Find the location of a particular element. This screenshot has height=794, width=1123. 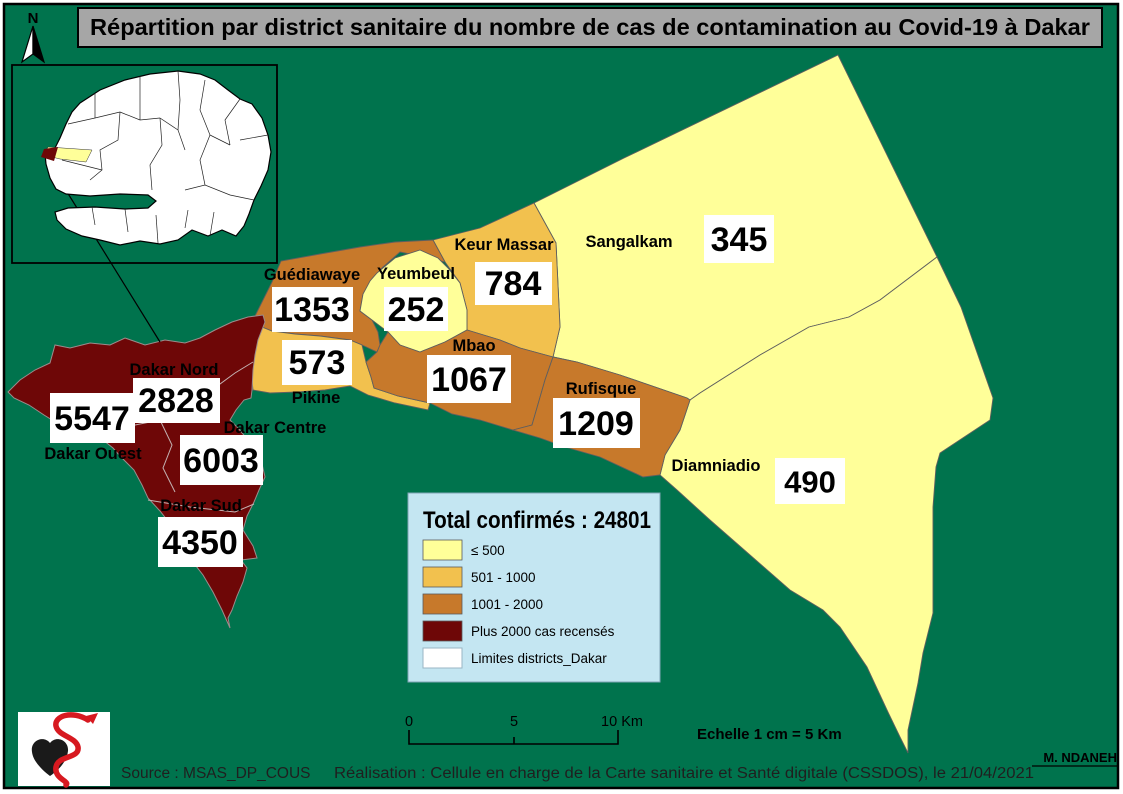

value-dakar-ouest: 5547 is located at coordinates (92, 419).